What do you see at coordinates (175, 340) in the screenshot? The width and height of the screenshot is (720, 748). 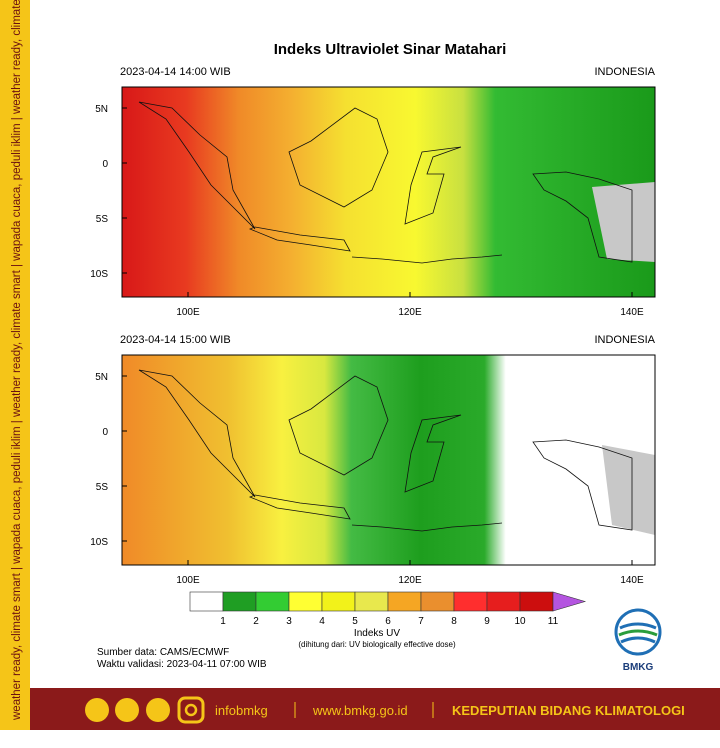 I see `panel-time: 2023-04-14 15:00 WIB` at bounding box center [175, 340].